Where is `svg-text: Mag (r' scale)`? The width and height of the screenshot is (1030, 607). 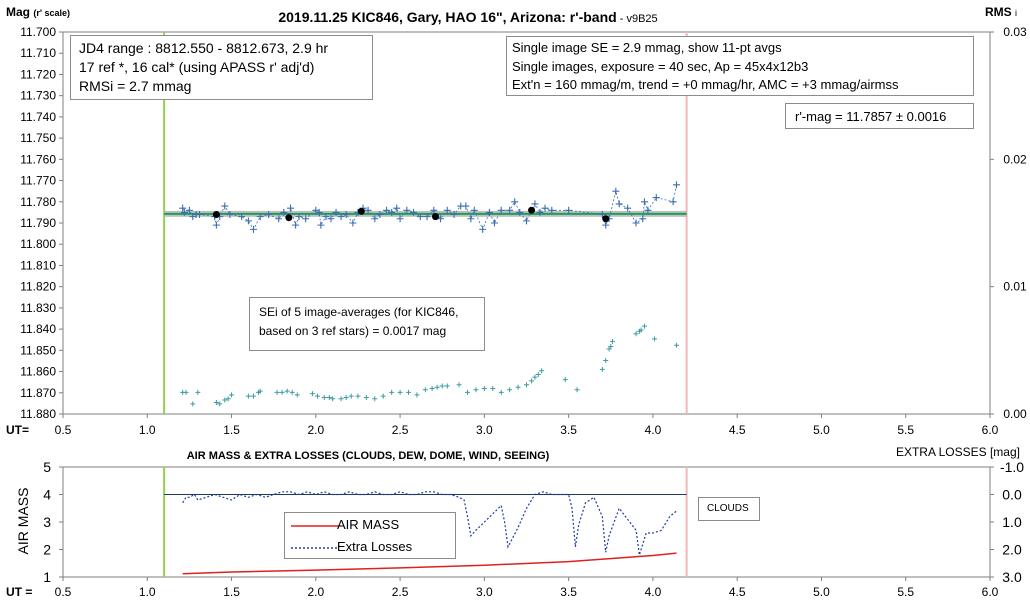 svg-text: Mag (r' scale) is located at coordinates (38, 12).